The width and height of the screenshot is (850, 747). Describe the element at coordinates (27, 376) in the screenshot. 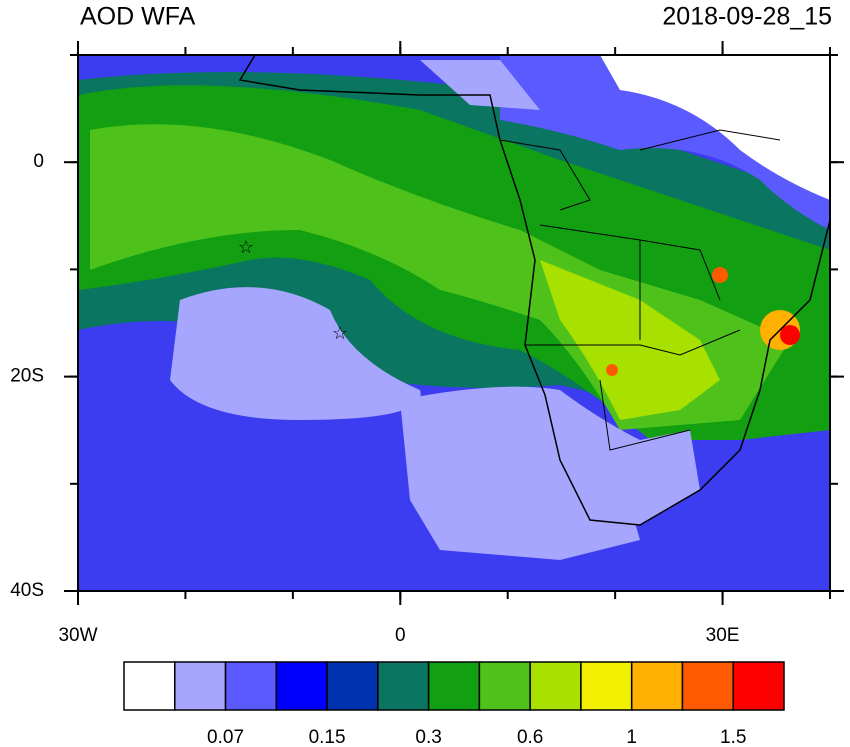

I see `lat-tick-label: 20S` at that location.